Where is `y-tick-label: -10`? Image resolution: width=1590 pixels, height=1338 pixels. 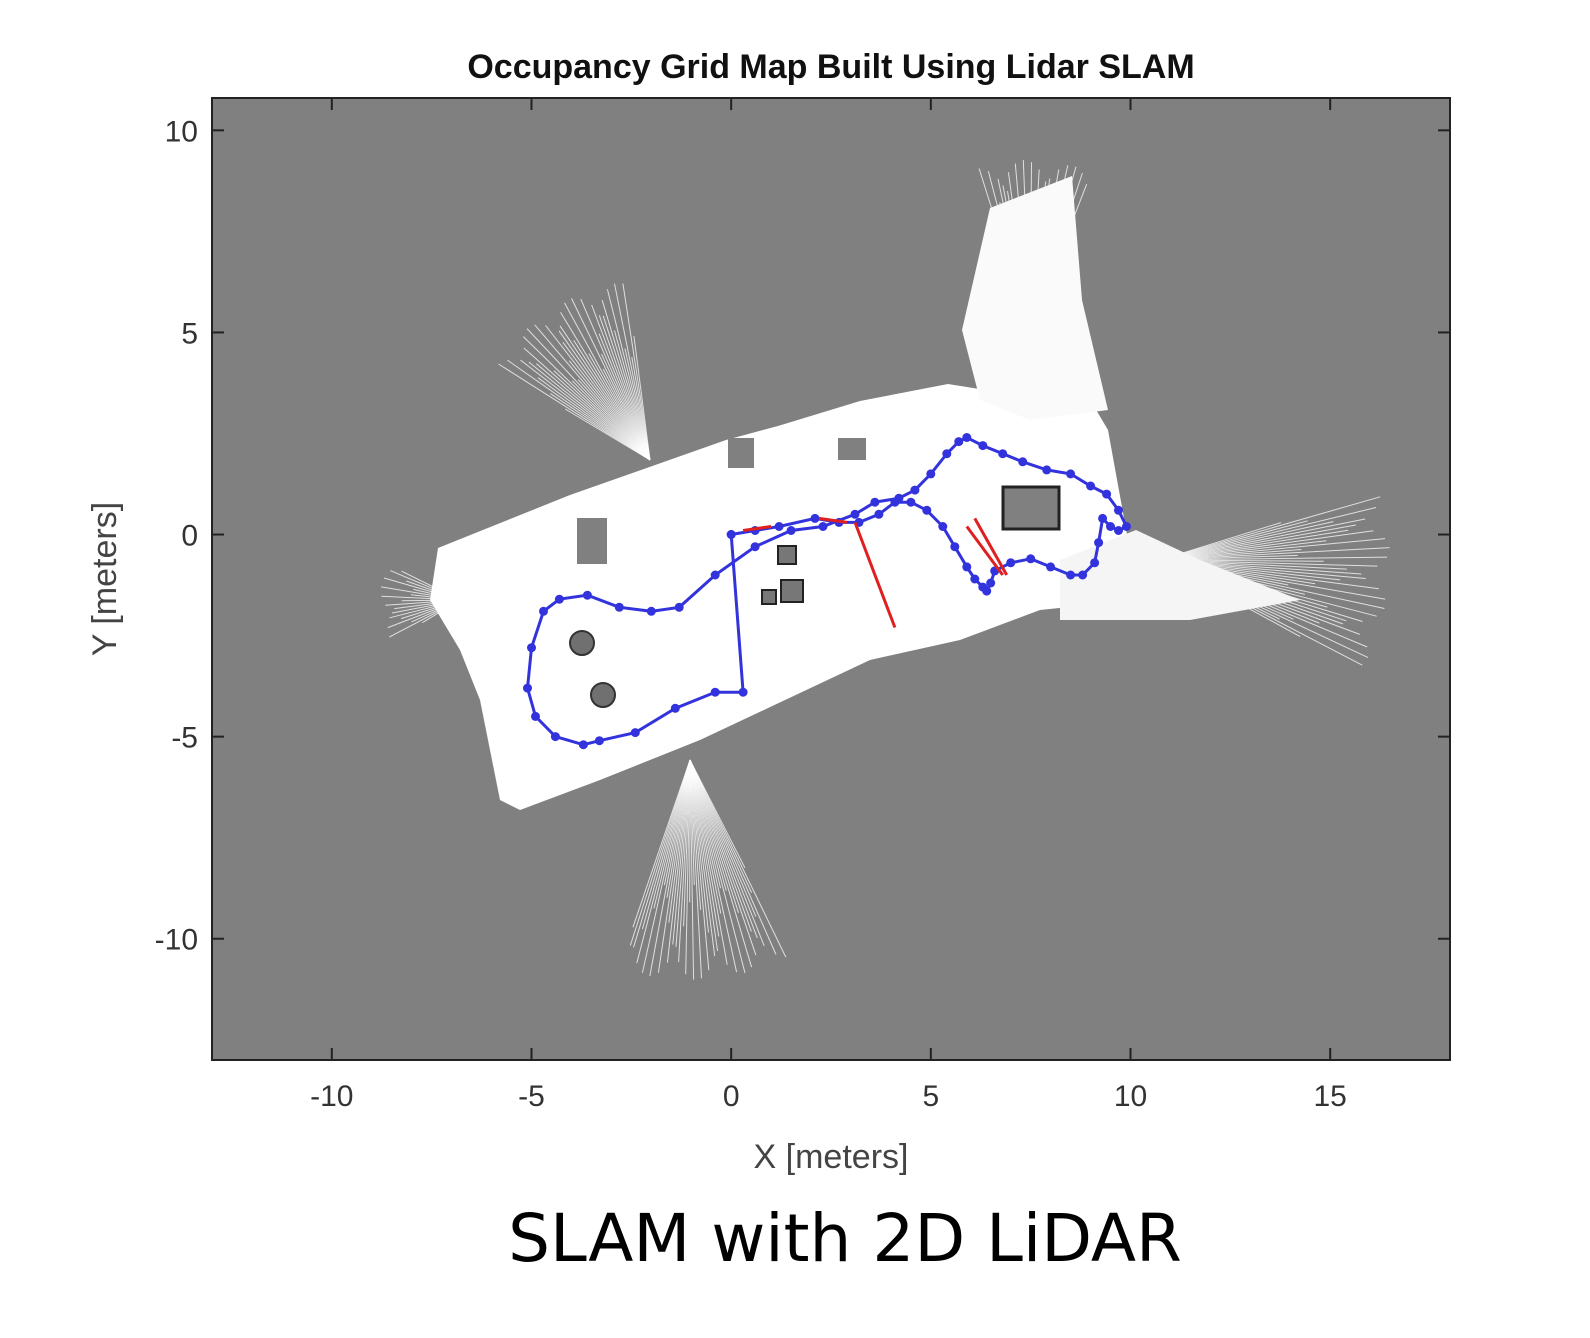
y-tick-label: -10 is located at coordinates (176, 940).